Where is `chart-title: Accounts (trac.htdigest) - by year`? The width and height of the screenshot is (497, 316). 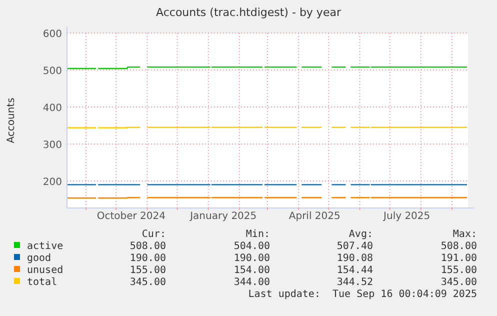 chart-title: Accounts (trac.htdigest) - by year is located at coordinates (249, 12).